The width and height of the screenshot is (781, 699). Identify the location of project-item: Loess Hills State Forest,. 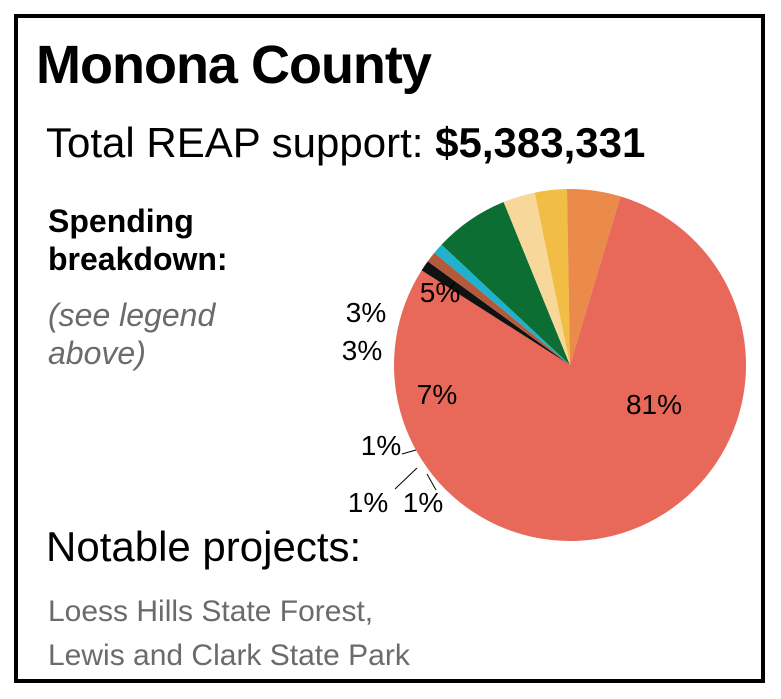
(211, 611).